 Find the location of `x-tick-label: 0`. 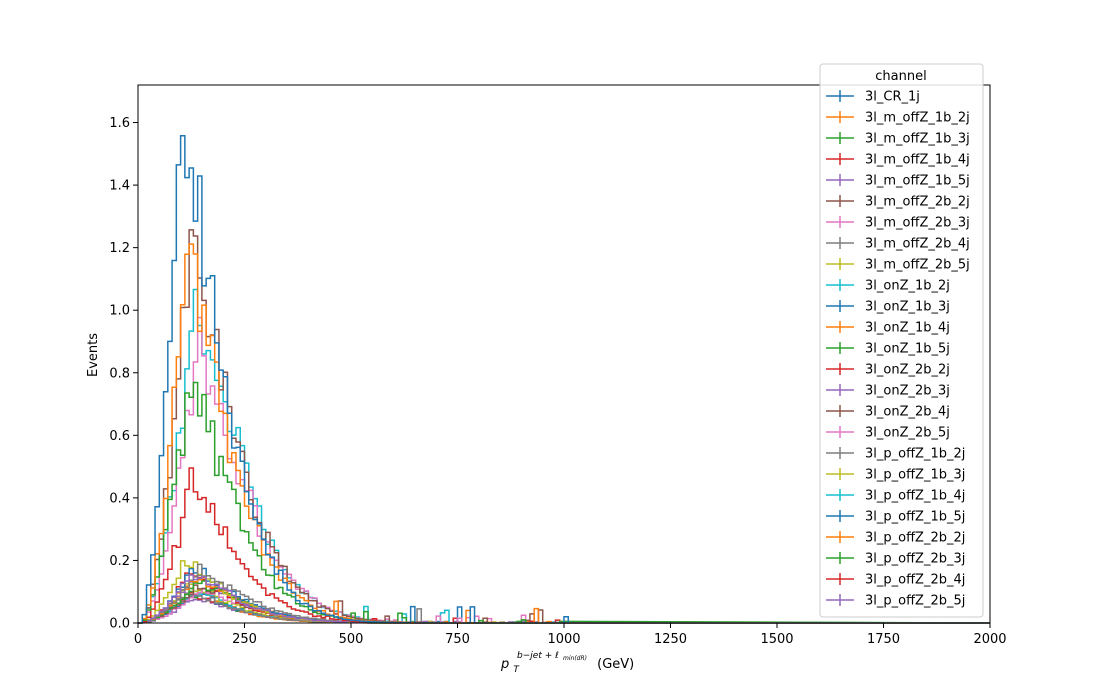

x-tick-label: 0 is located at coordinates (138, 639).